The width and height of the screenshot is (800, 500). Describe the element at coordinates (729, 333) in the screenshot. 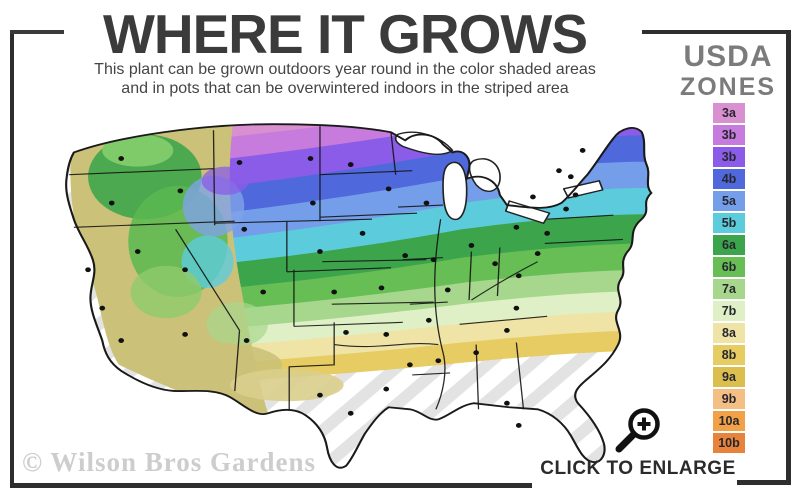

I see `zone-swatch-10: 8a` at that location.